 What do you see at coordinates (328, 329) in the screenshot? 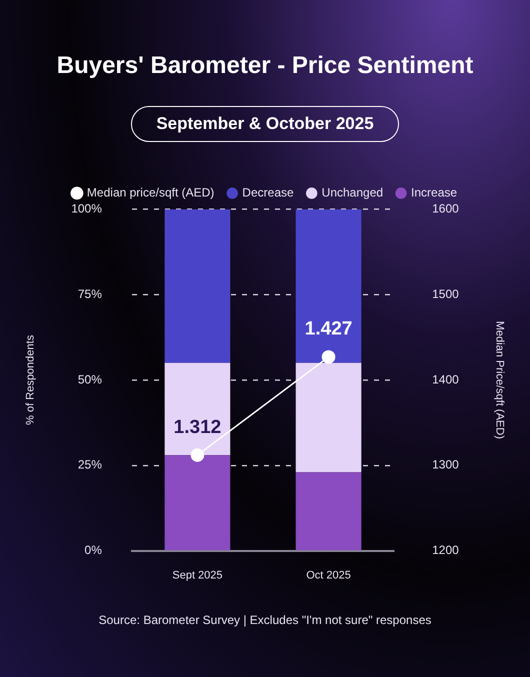
I see `data-label: 1.427` at bounding box center [328, 329].